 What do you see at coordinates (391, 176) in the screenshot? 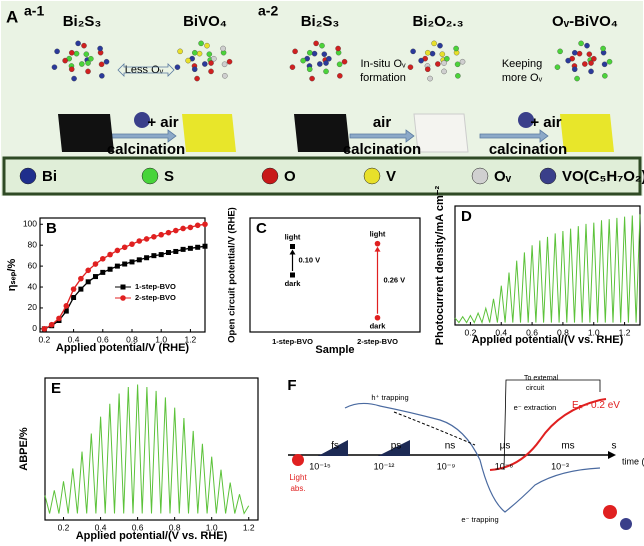
I see `legend-label: V` at bounding box center [391, 176].